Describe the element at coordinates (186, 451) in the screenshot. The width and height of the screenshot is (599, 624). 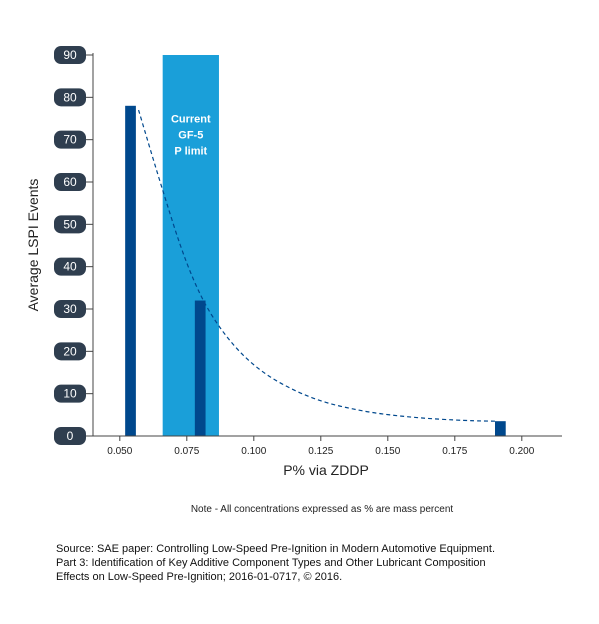
I see `x-tick-label: 0.075` at that location.